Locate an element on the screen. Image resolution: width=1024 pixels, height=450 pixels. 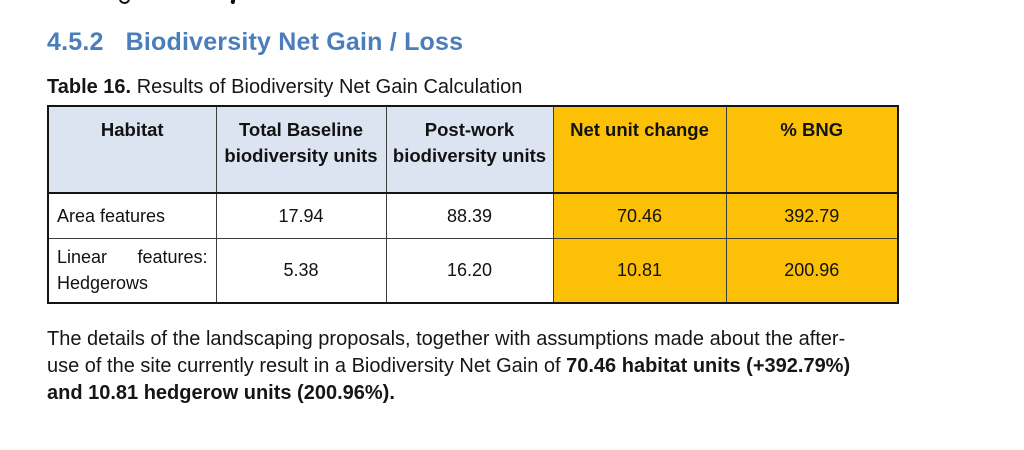
table-row-area-features: Area features 17.94 88.39 70.46 392.79 is located at coordinates (473, 215).